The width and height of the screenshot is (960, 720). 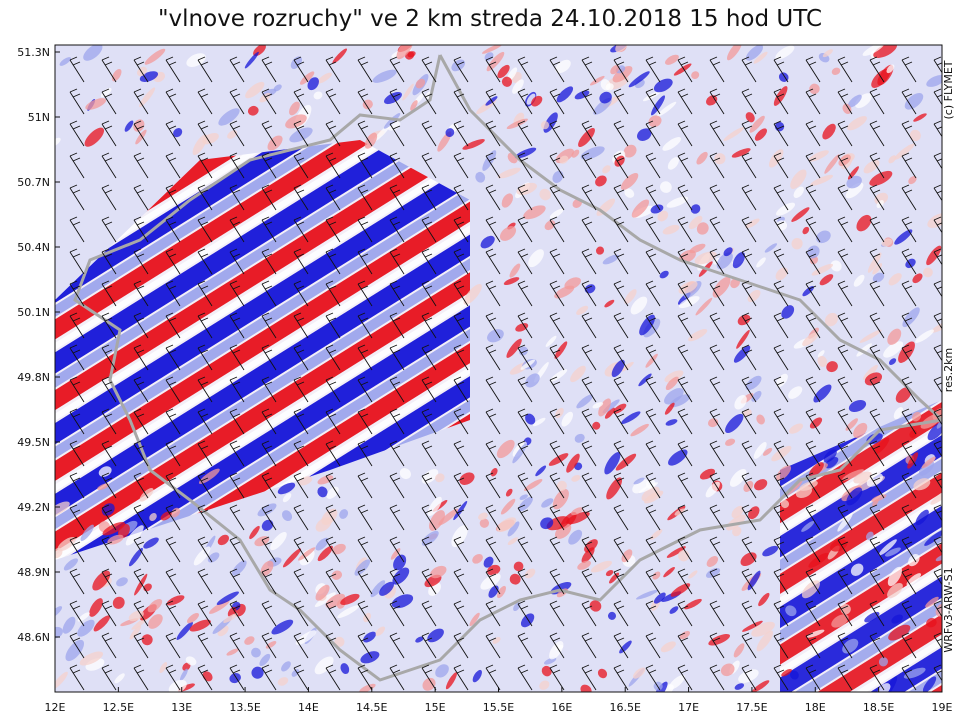 I want to click on copyright-label: (c) FLYMET, so click(x=948, y=89).